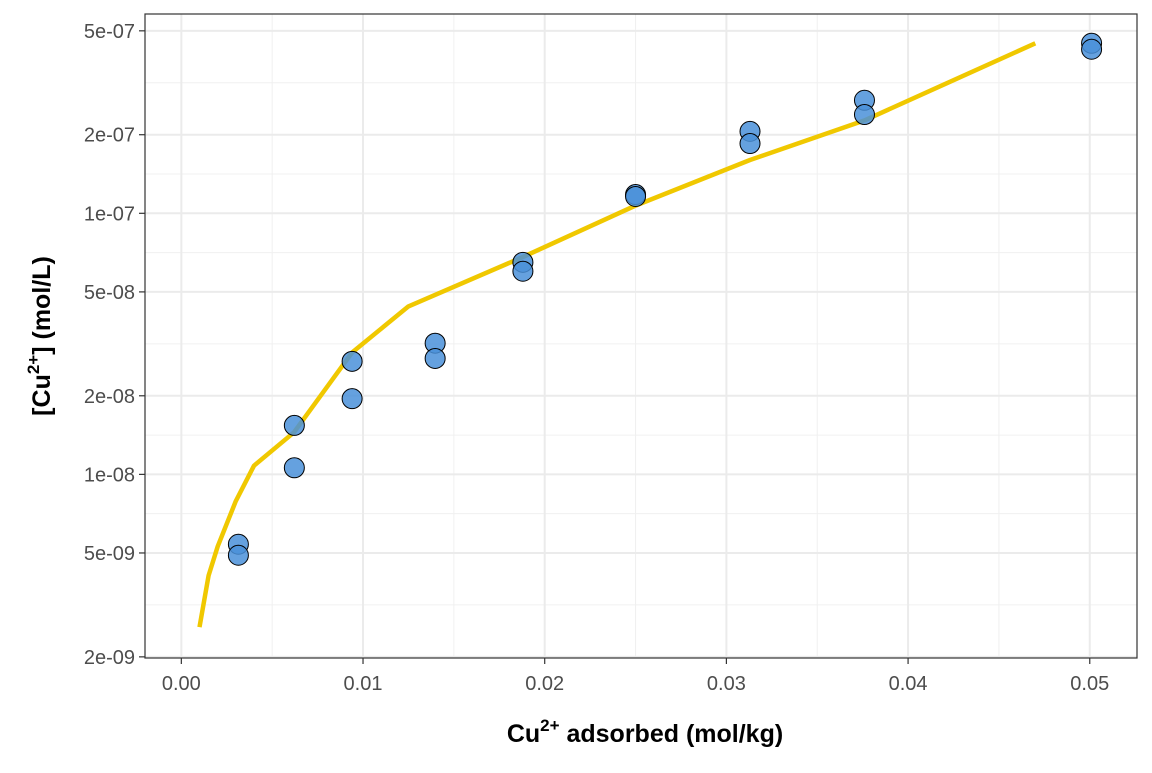  Describe the element at coordinates (635, 676) in the screenshot. I see `x-axis: 0.00 0.01 0.02 0.03 0.04 0.05` at that location.